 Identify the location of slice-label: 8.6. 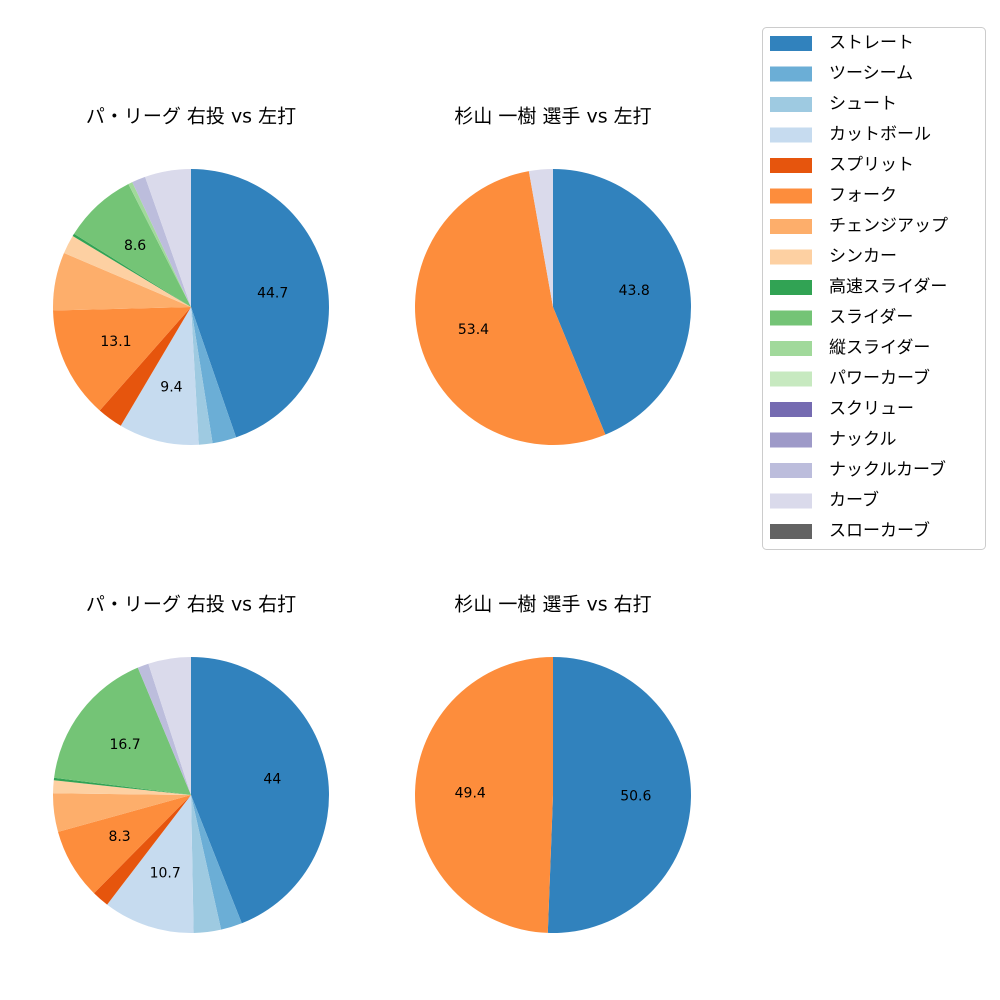
(135, 246).